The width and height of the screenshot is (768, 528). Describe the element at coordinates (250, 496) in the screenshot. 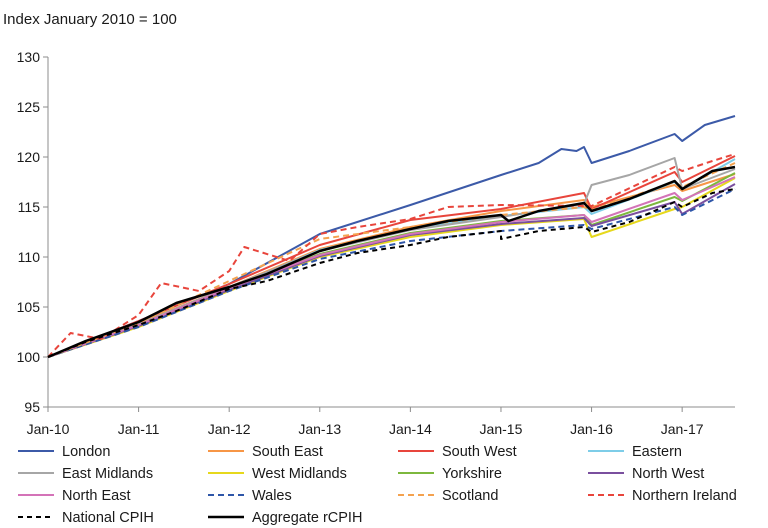

I see `legend-item: Wales` at that location.